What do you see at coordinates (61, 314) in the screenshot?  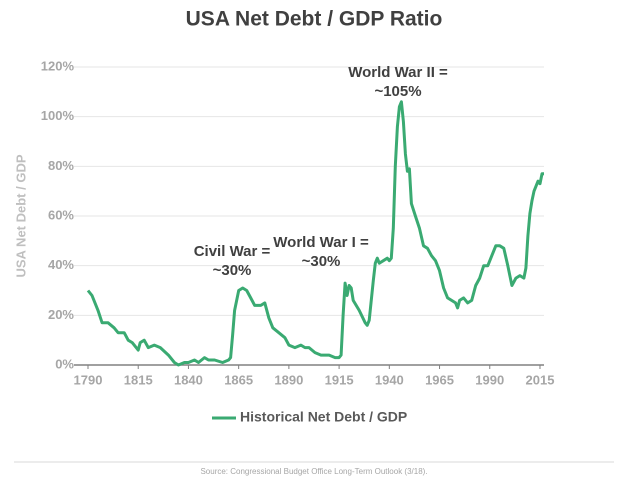 I see `y-tick-label: 20%` at bounding box center [61, 314].